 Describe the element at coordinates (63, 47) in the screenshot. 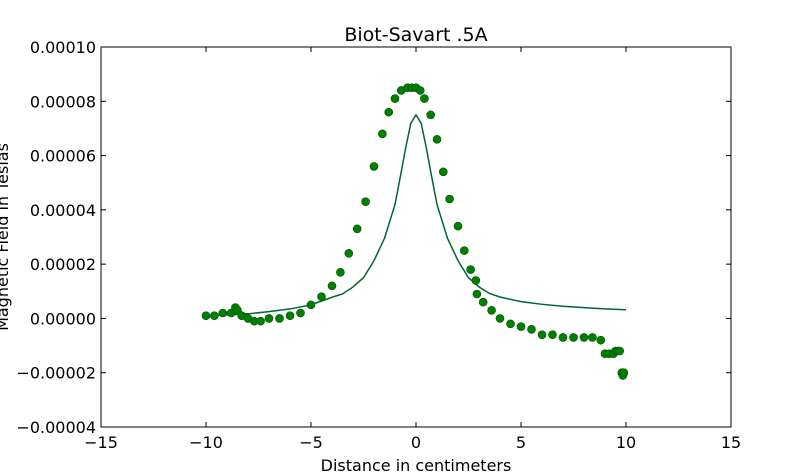

I see `y-tick-label: 0.00010` at that location.